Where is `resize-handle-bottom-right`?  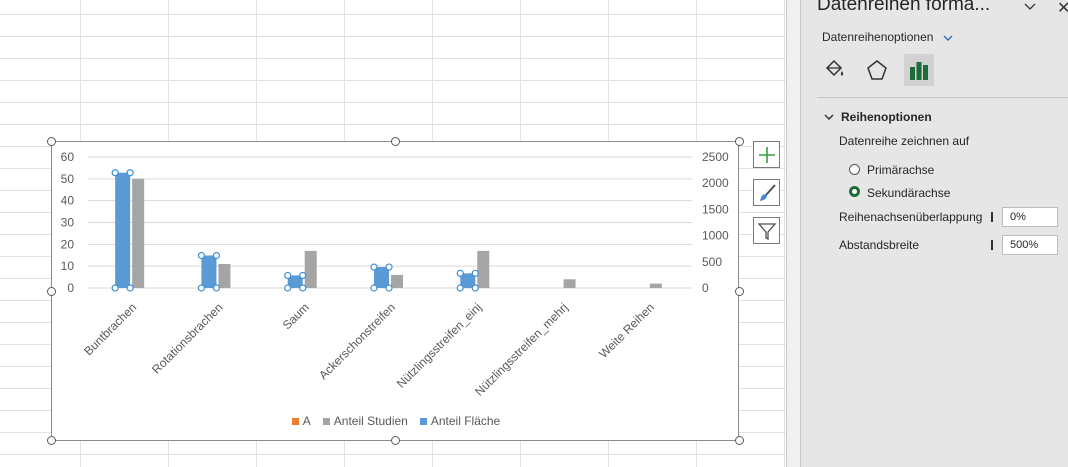 resize-handle-bottom-right is located at coordinates (739, 440).